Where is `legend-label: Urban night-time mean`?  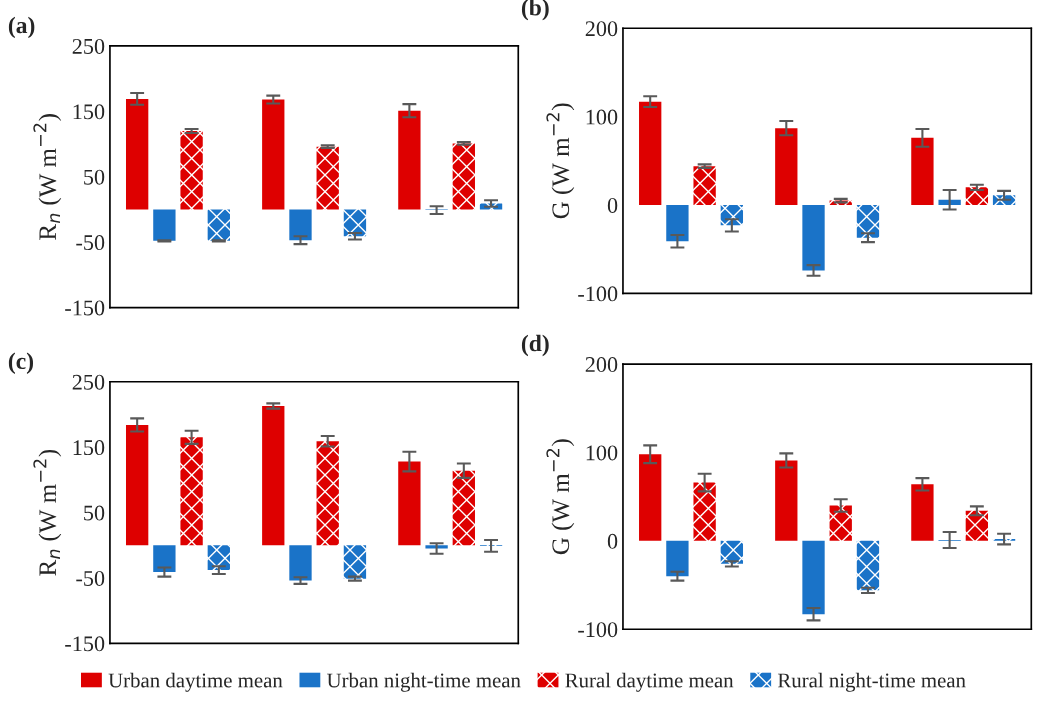
legend-label: Urban night-time mean is located at coordinates (423, 682).